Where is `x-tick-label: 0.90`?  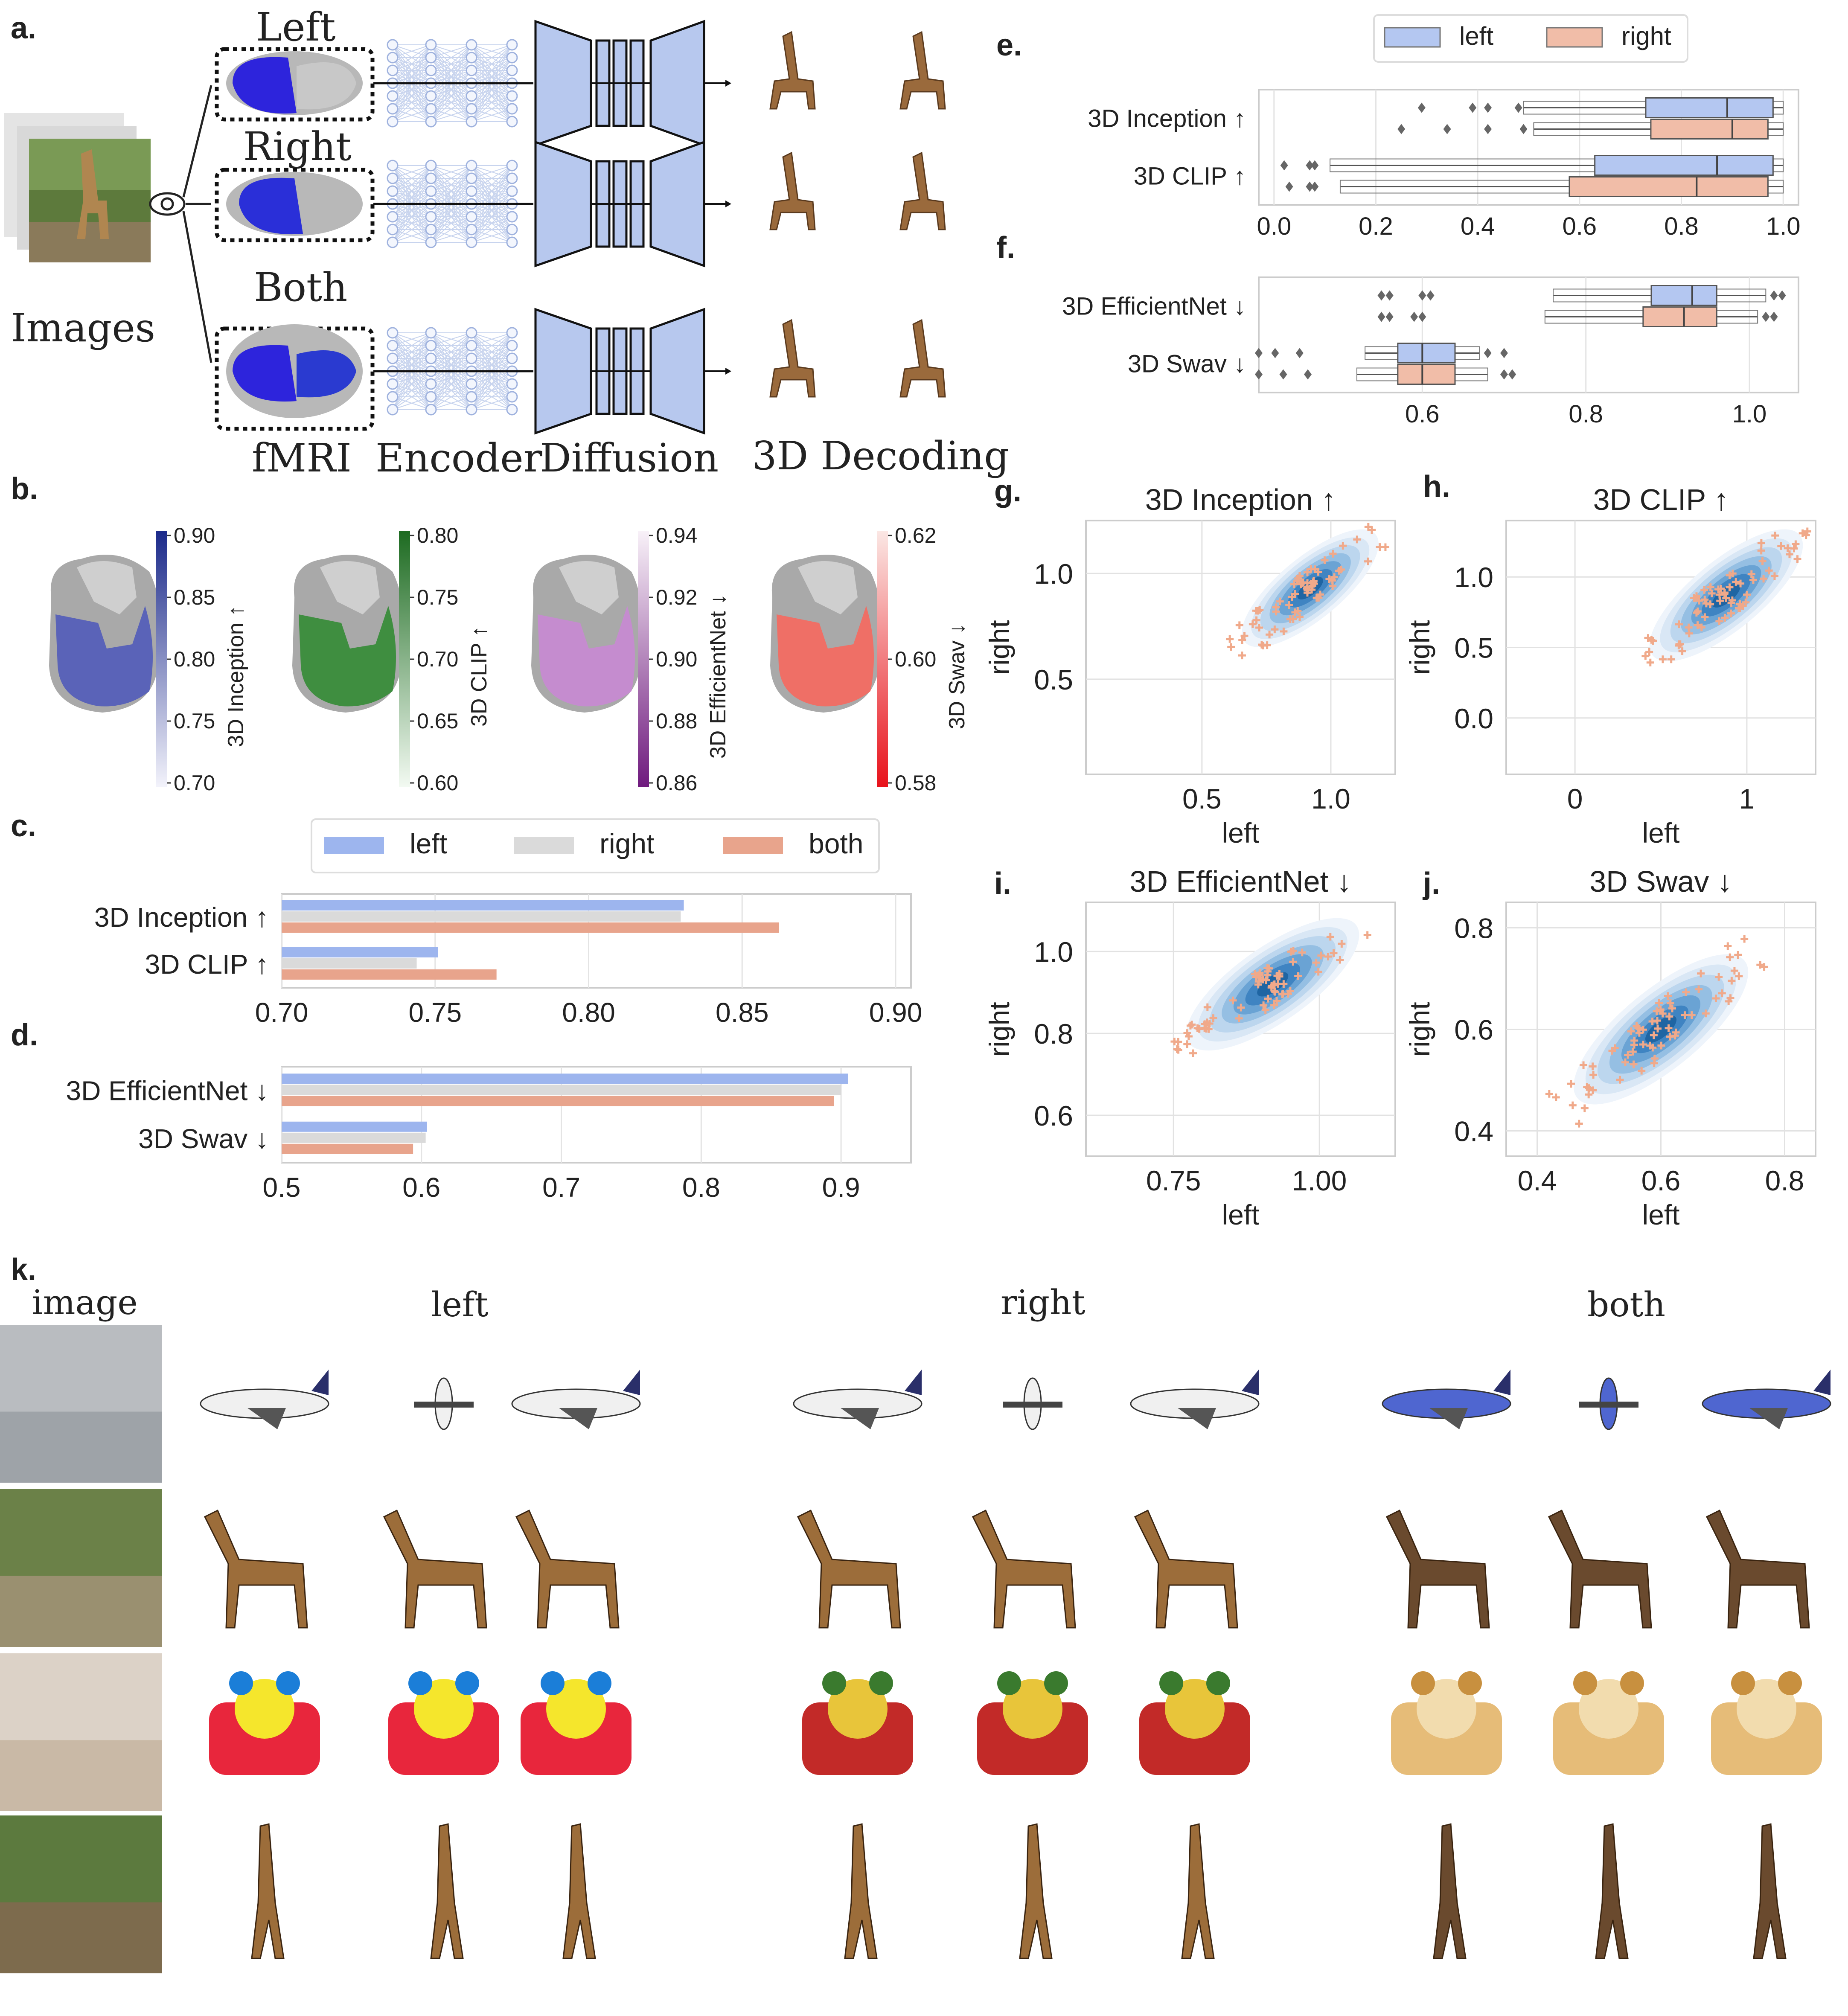 x-tick-label: 0.90 is located at coordinates (896, 1013).